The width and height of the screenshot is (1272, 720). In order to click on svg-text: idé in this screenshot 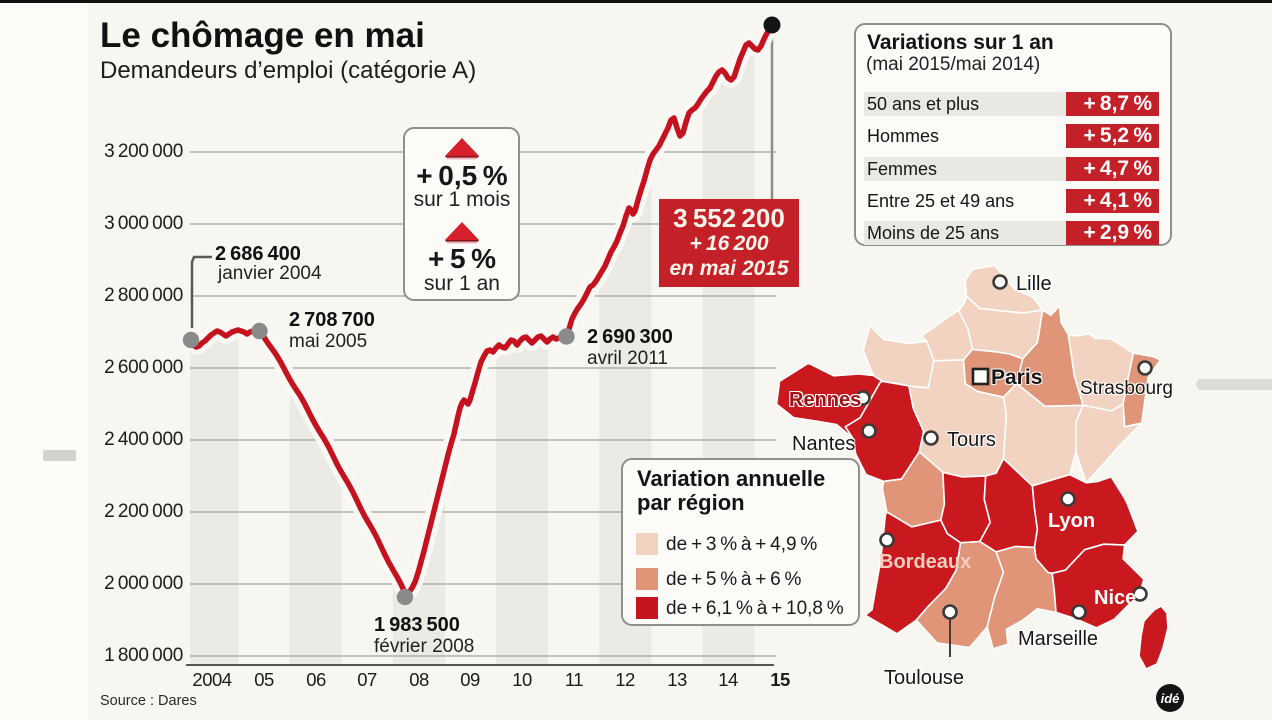, I will do `click(1170, 698)`.